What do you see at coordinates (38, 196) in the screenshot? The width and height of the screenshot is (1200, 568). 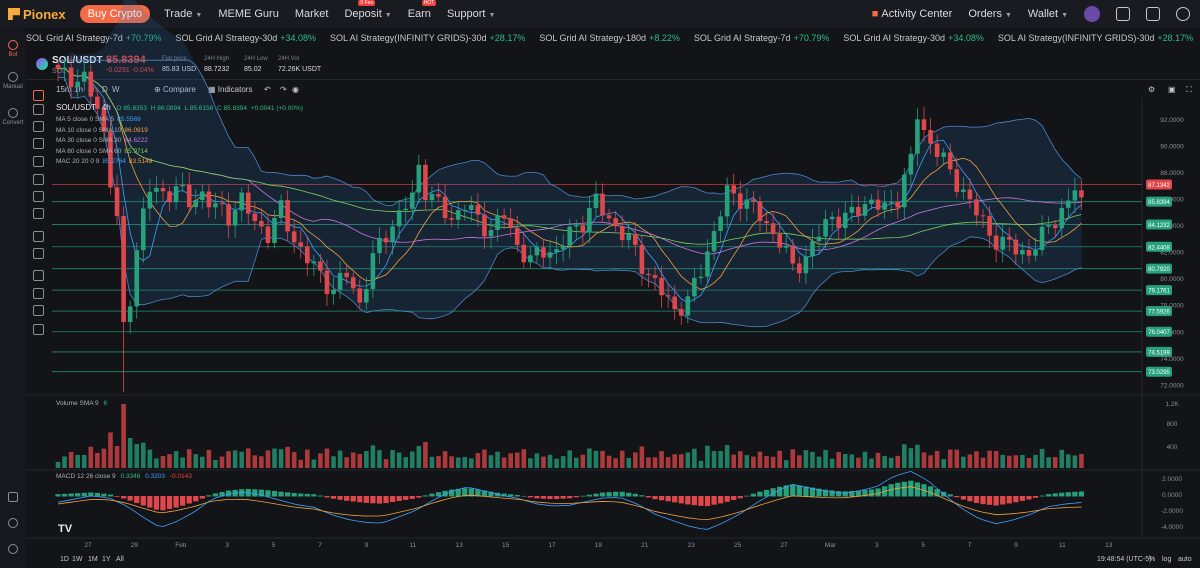 I see `forecast-icon` at bounding box center [38, 196].